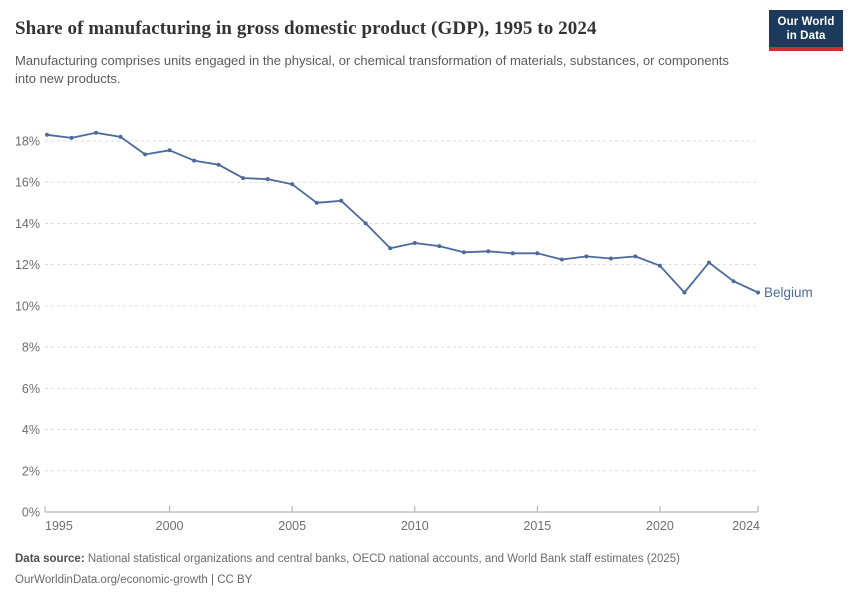  What do you see at coordinates (746, 526) in the screenshot?
I see `x-tick-label: 2024` at bounding box center [746, 526].